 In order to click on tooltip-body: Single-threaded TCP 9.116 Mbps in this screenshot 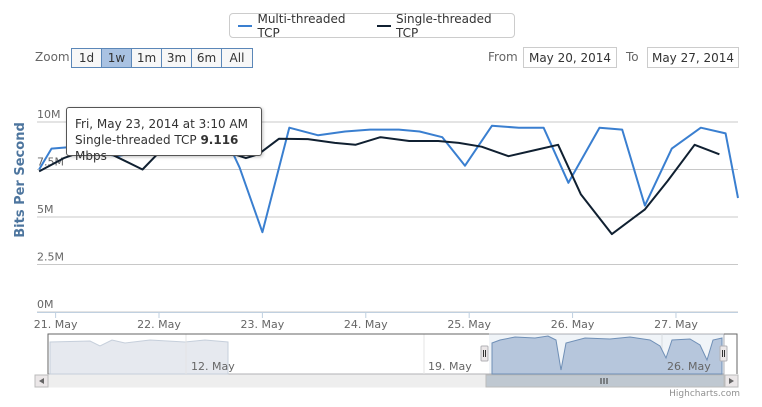, I will do `click(164, 148)`.